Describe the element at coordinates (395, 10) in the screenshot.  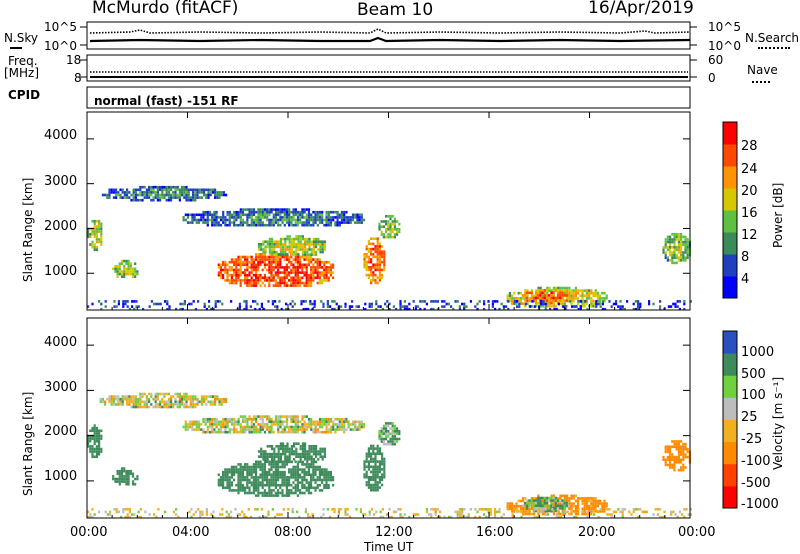
I see `beam-title: Beam 10` at that location.